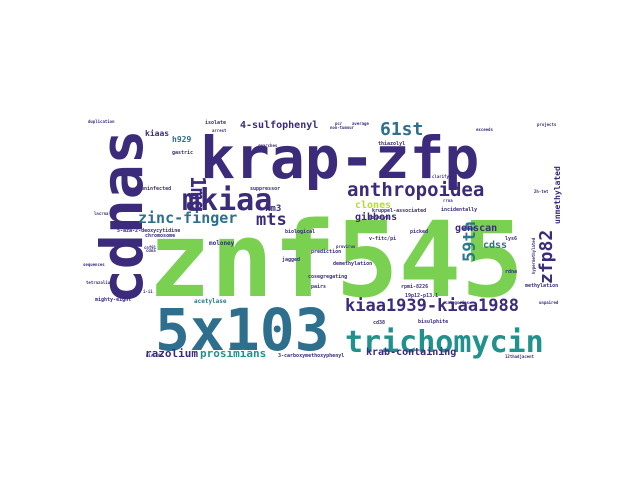 Image resolution: width=640 pixels, height=480 pixels. Describe the element at coordinates (444, 342) in the screenshot. I see `word: trichomycin` at that location.